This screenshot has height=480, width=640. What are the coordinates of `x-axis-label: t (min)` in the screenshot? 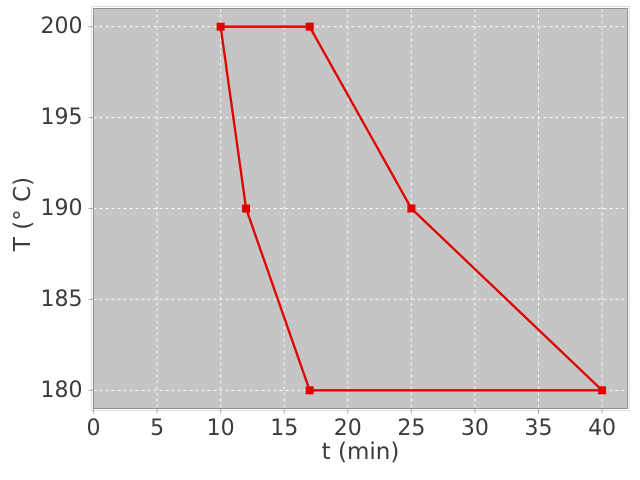 It's located at (361, 452).